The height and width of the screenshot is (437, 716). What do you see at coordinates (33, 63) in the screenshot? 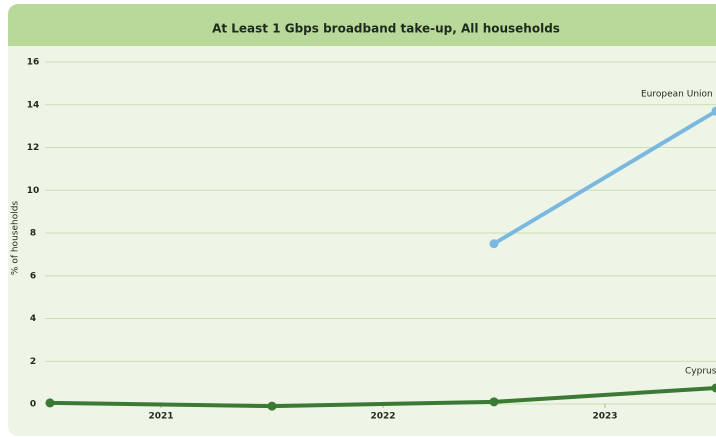
I see `y-tick-label: 16` at bounding box center [33, 63].